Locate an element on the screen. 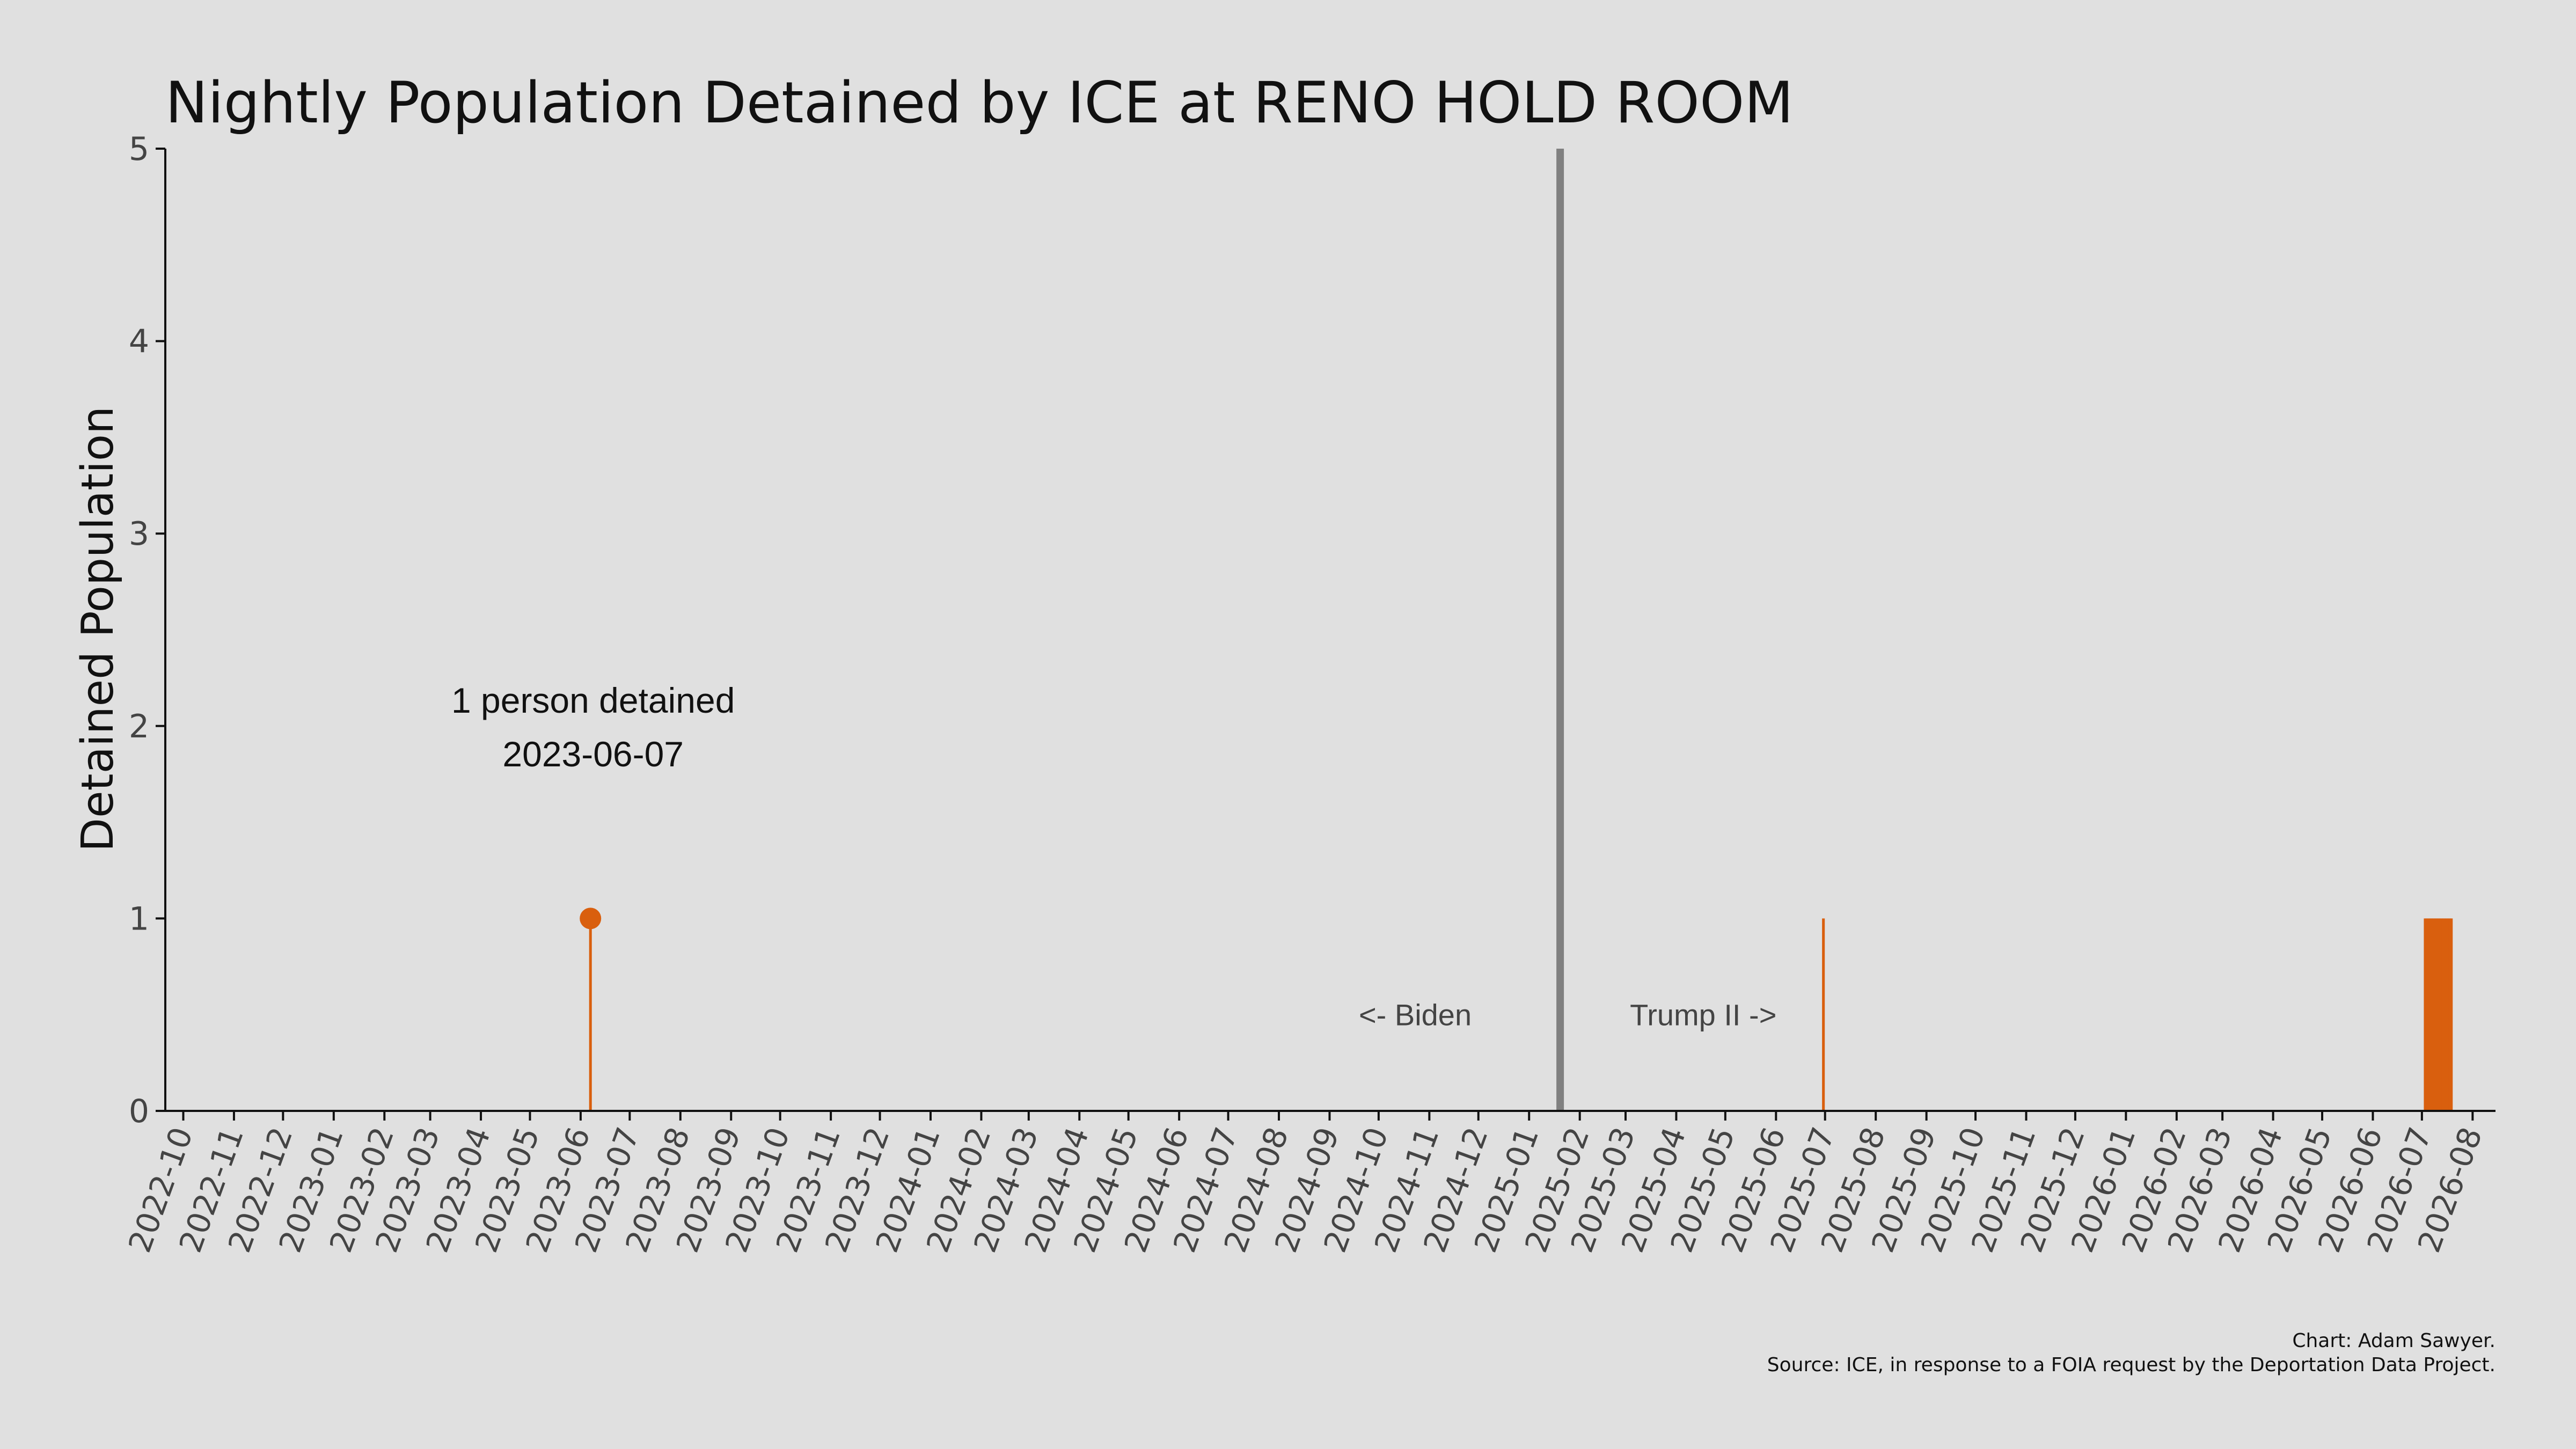  y-tick-label: 4 is located at coordinates (139, 342).